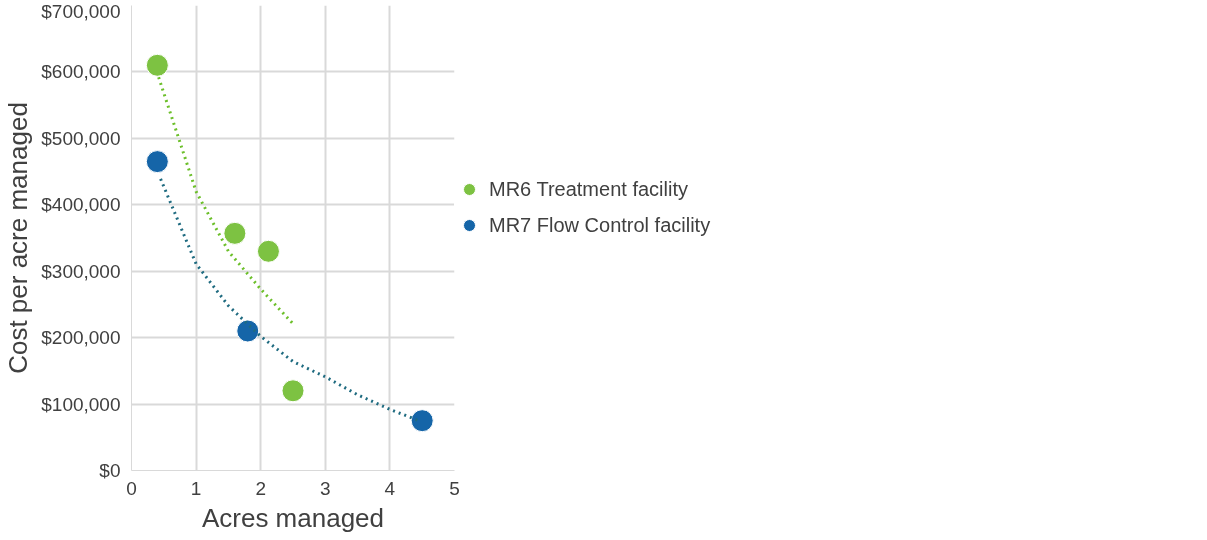 The height and width of the screenshot is (540, 1207). What do you see at coordinates (260, 488) in the screenshot?
I see `x-tick-label: 2` at bounding box center [260, 488].